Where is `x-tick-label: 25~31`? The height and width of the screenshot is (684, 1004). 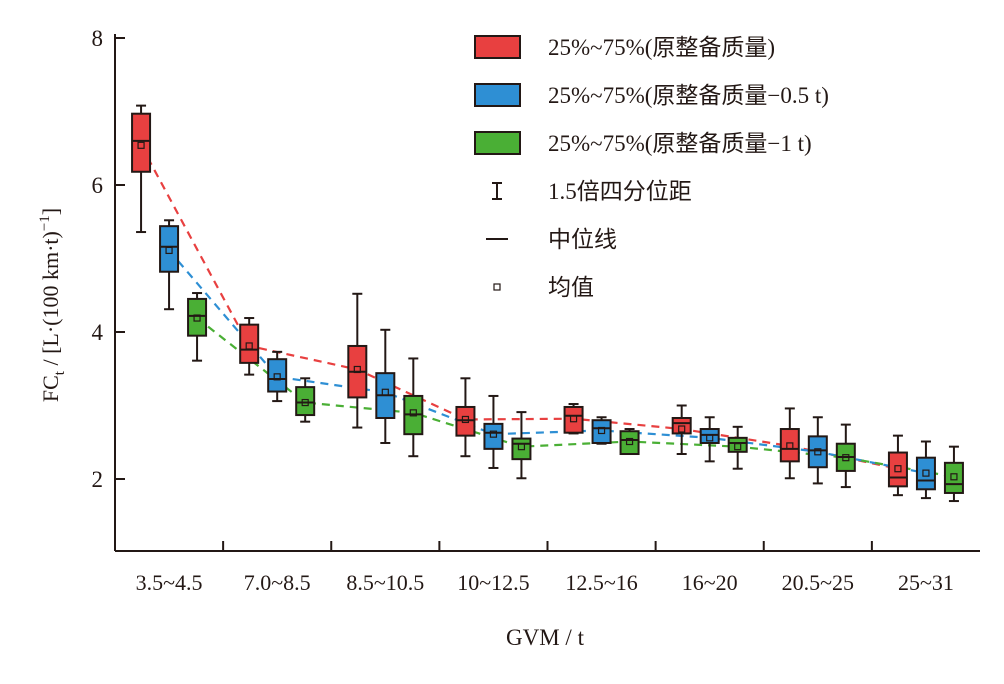
x-tick-label: 25~31 is located at coordinates (926, 582).